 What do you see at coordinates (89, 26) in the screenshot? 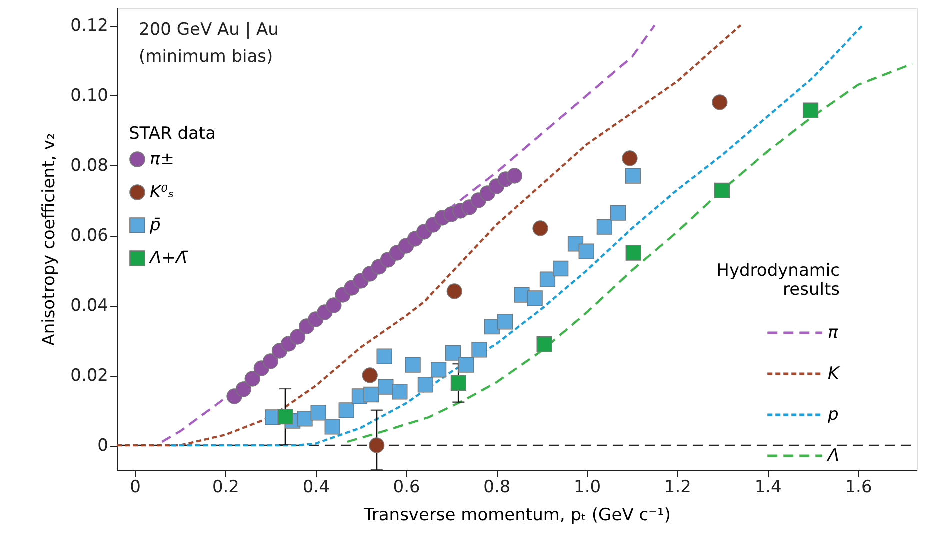
I see `y-tick-label: 0.12` at bounding box center [89, 26].